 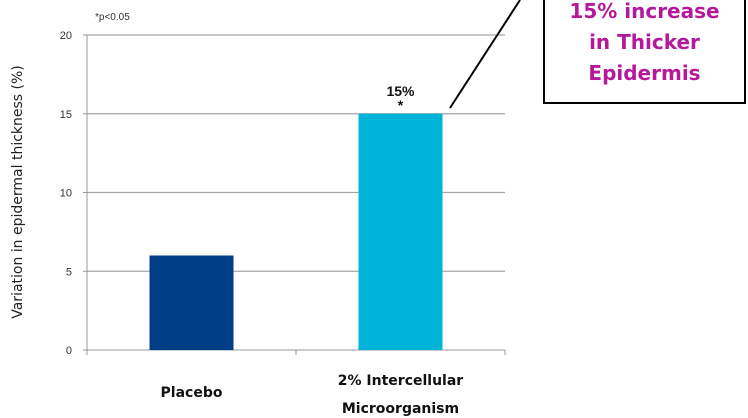 What do you see at coordinates (485, 54) in the screenshot?
I see `callout-pointer` at bounding box center [485, 54].